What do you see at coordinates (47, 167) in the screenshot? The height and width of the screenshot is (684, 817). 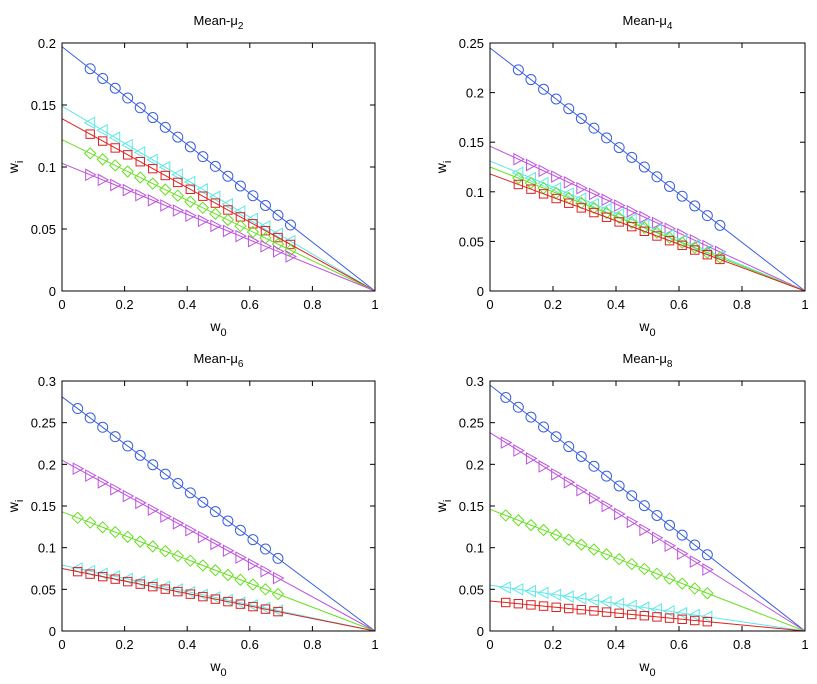 I see `y-tick-label: 0.1` at bounding box center [47, 167].